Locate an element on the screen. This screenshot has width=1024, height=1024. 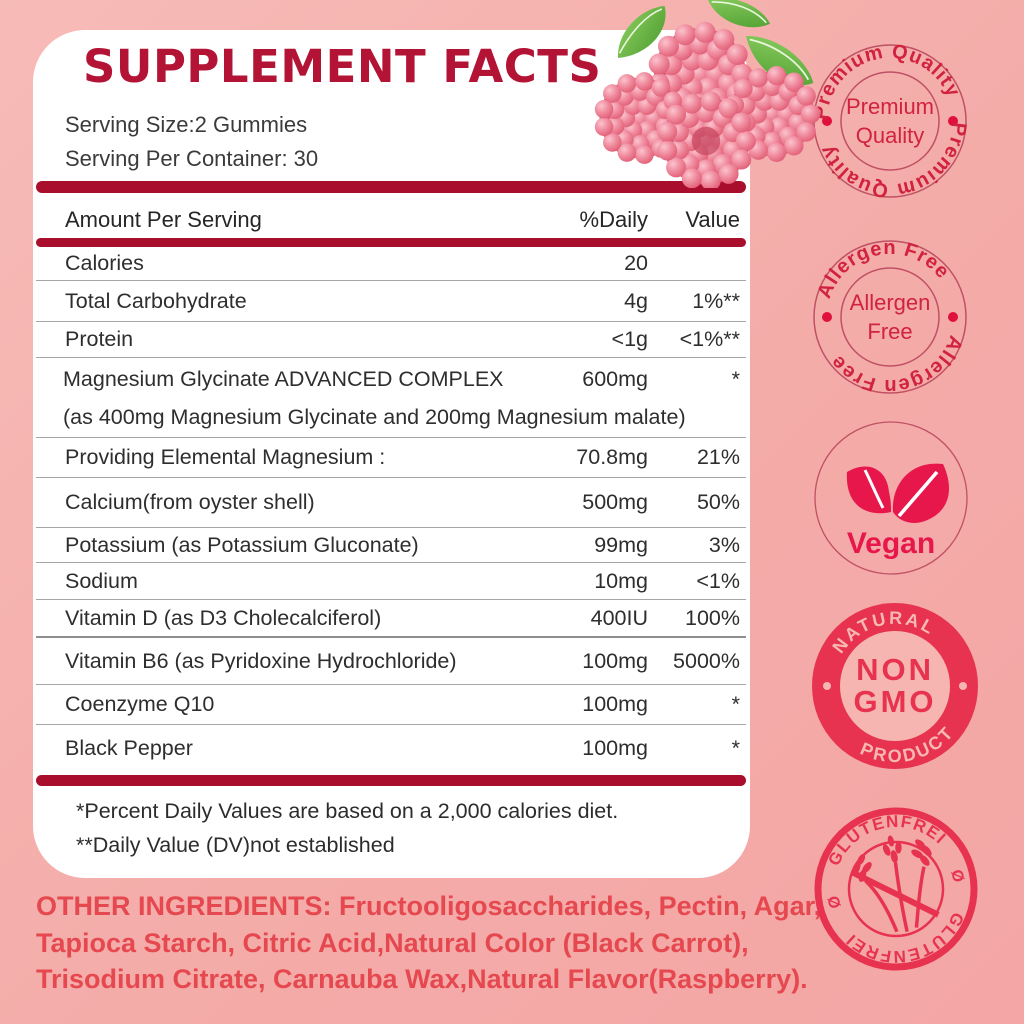
vegan-badge: Vegan is located at coordinates (891, 498).